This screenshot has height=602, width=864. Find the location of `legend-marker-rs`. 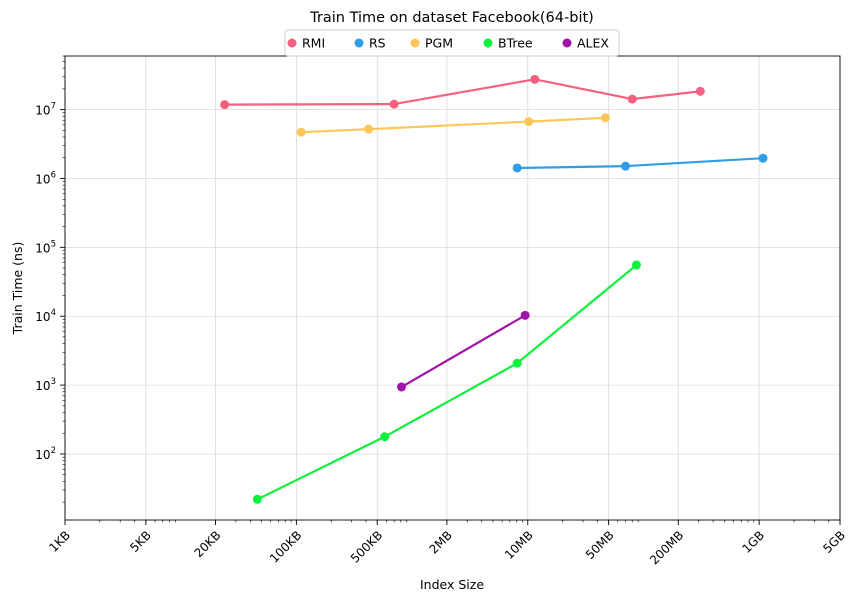

legend-marker-rs is located at coordinates (359, 43).